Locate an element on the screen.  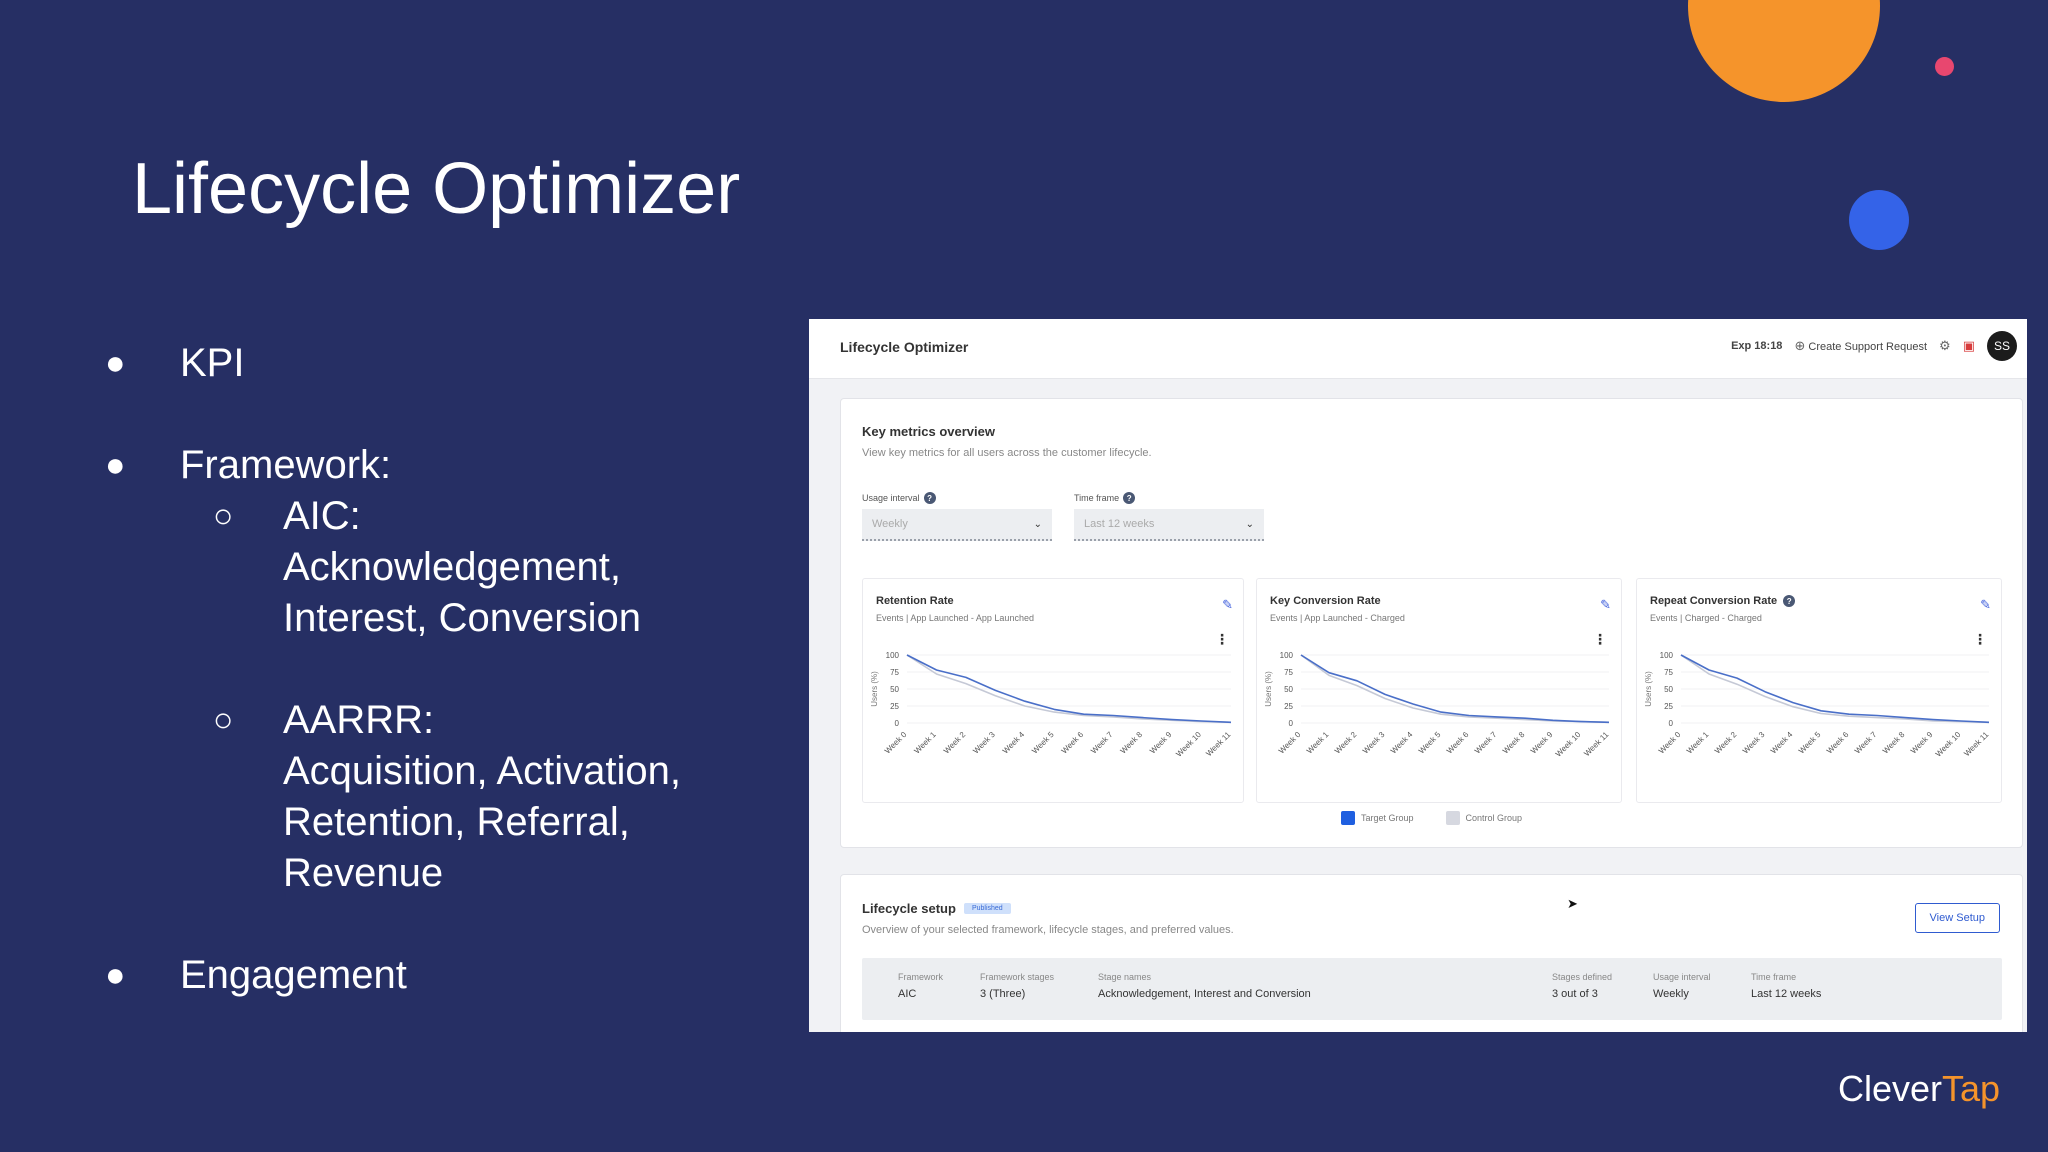
brand-tap: Tap is located at coordinates (1971, 1088).